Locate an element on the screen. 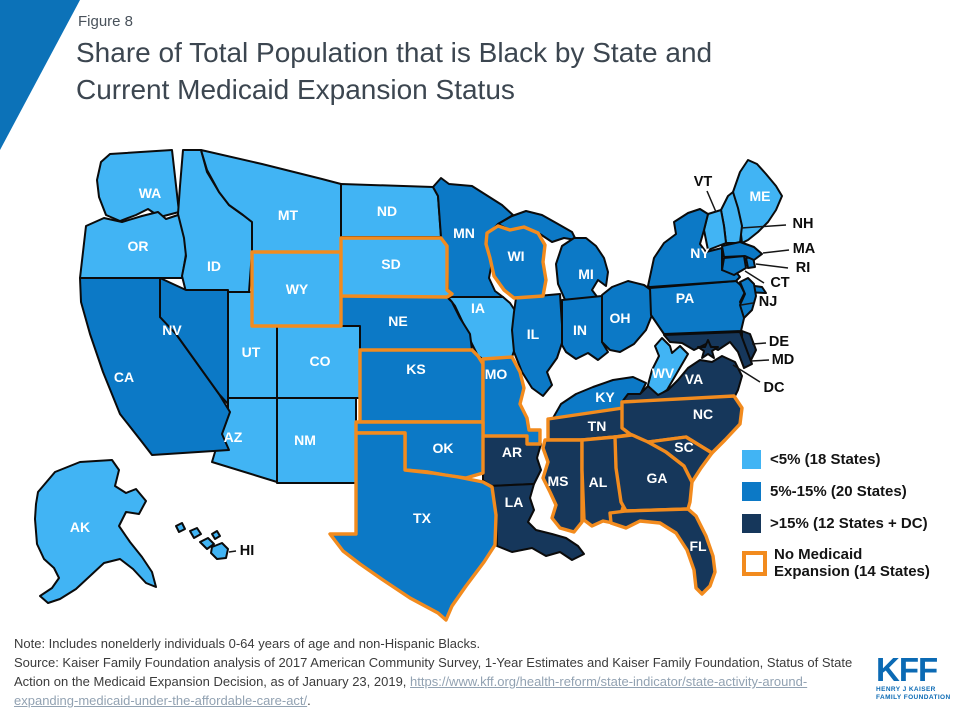  kff-tagline-2: FAMILY FOUNDATION is located at coordinates (913, 697).